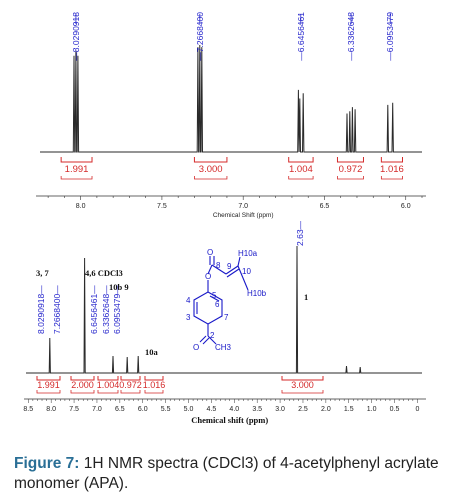 The width and height of the screenshot is (474, 501). What do you see at coordinates (208, 276) in the screenshot?
I see `ester-o-label: O` at bounding box center [208, 276].